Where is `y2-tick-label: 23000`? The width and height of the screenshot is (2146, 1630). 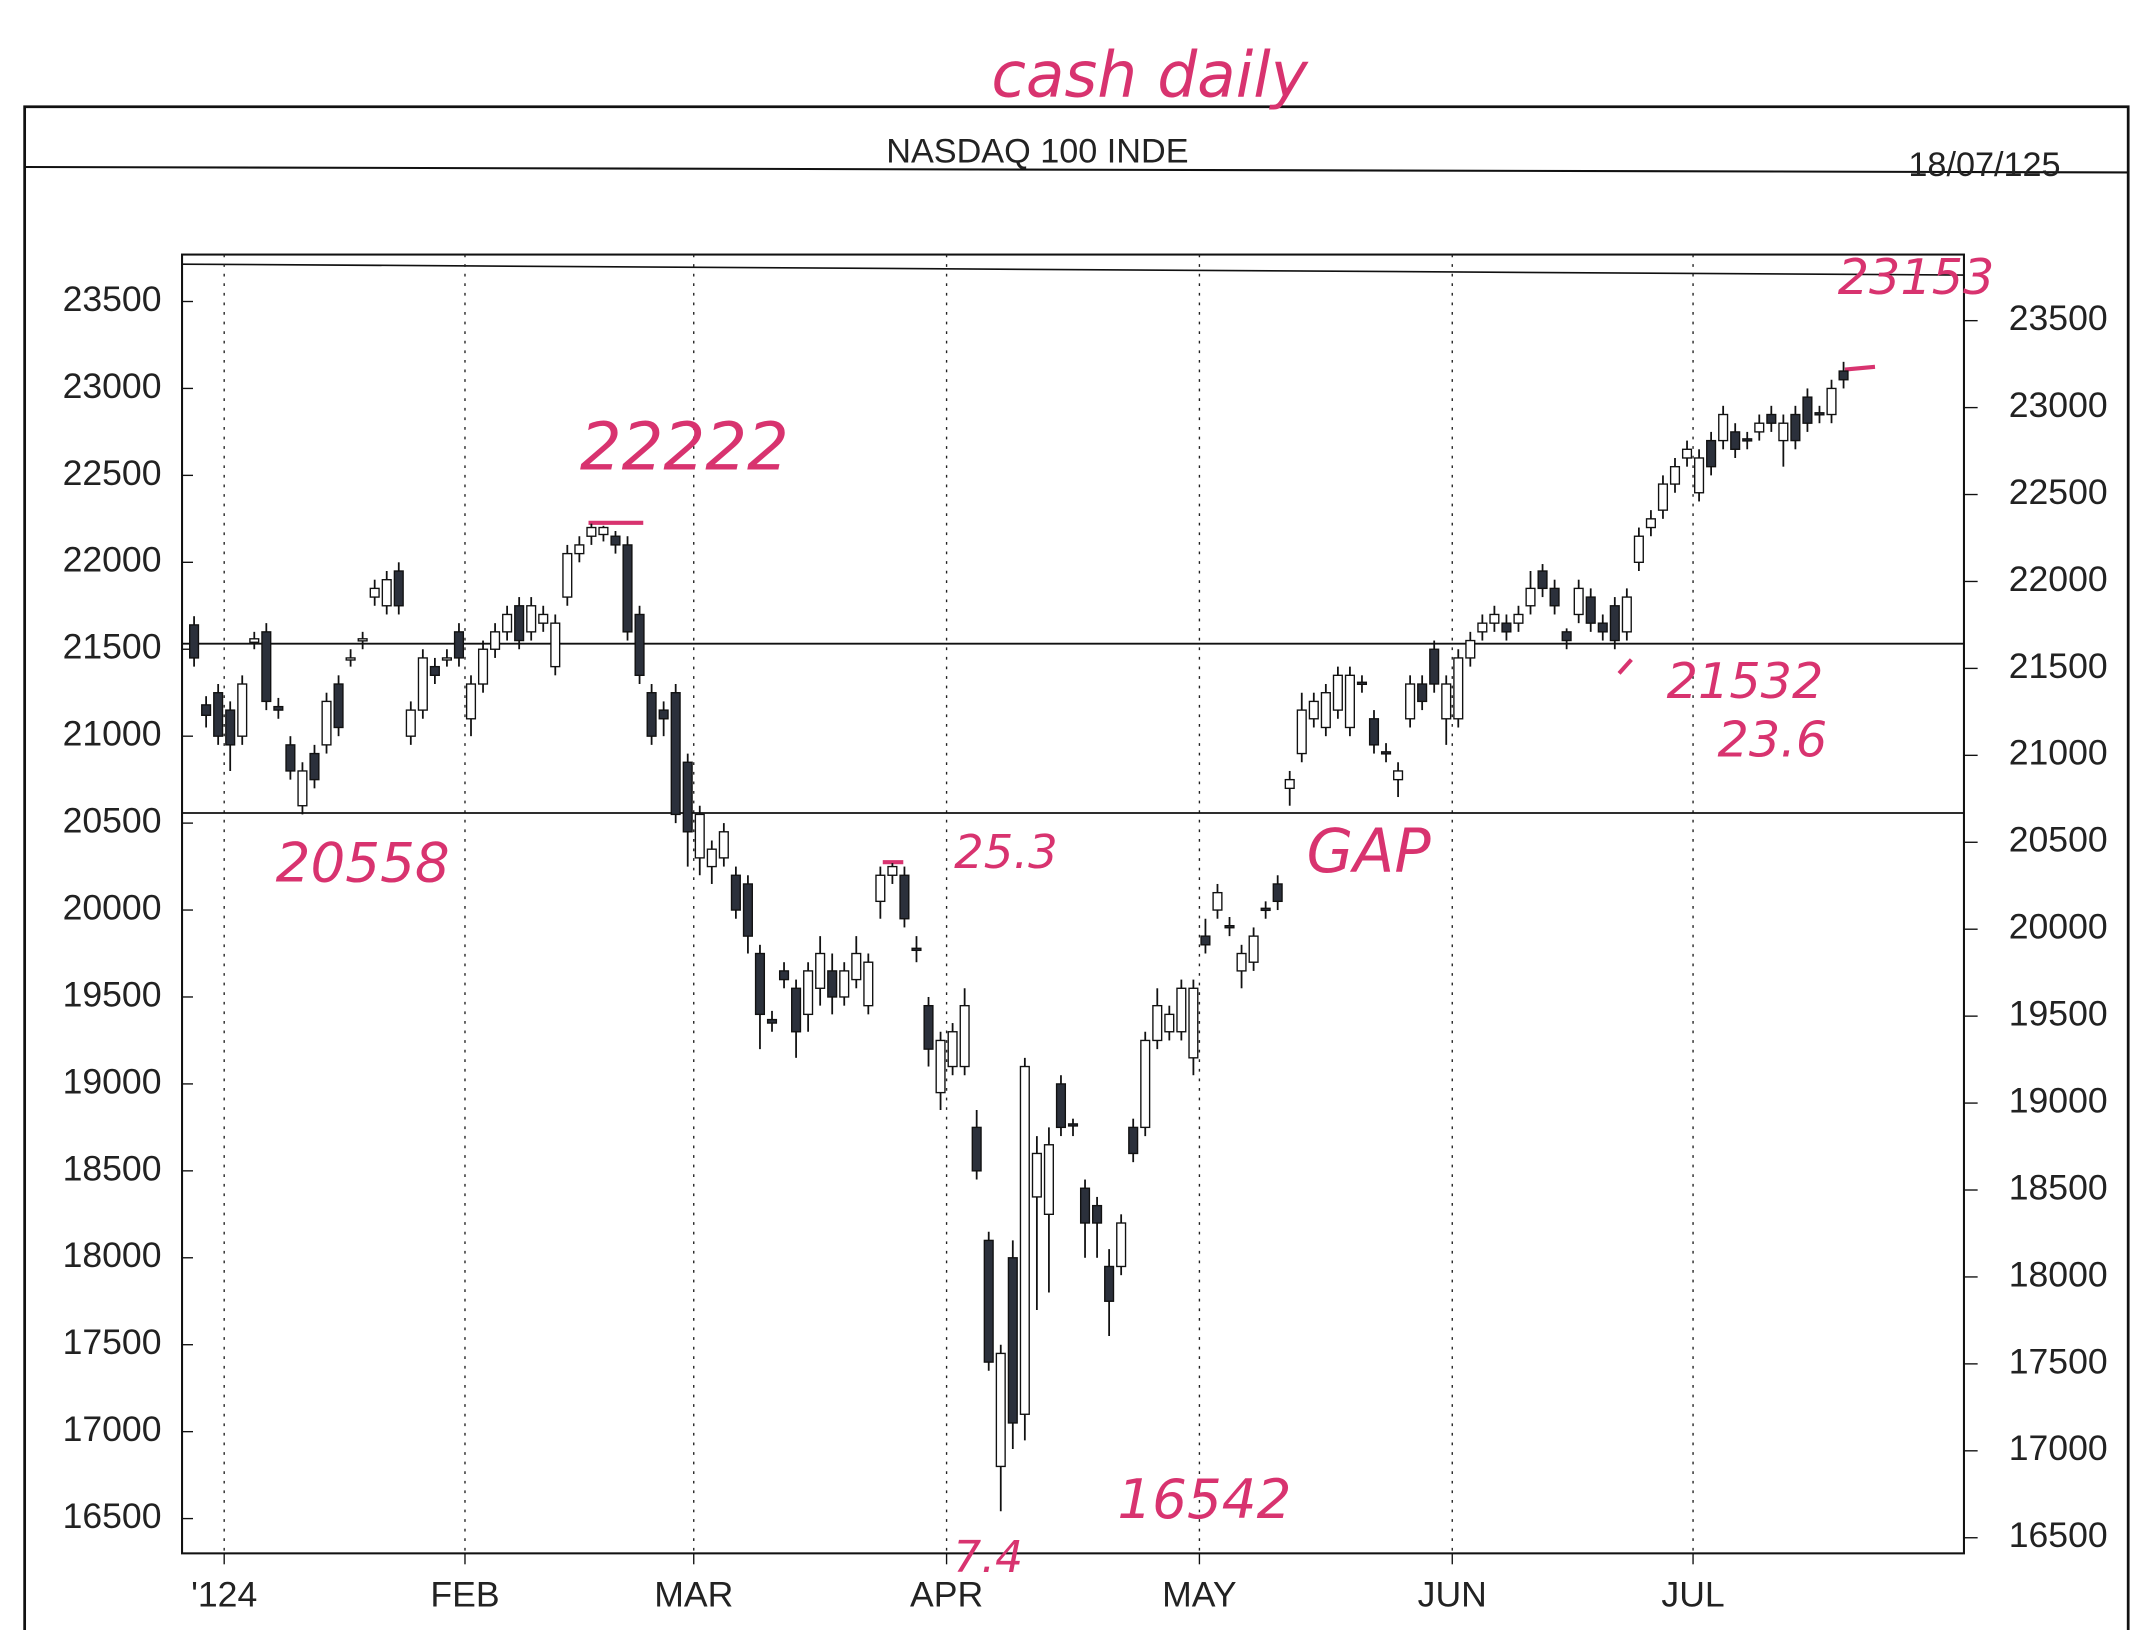
y2-tick-label: 23000 is located at coordinates (2058, 405).